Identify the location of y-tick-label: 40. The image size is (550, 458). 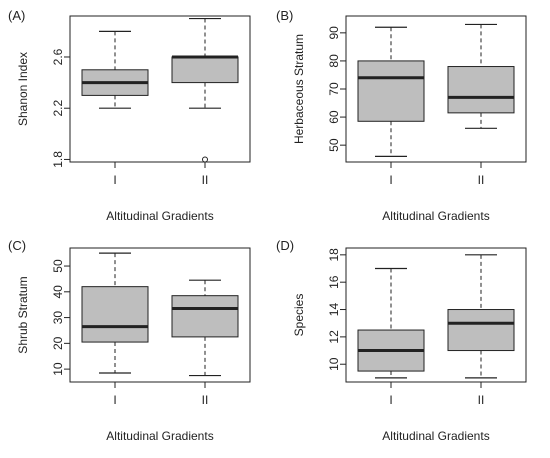
(58, 292).